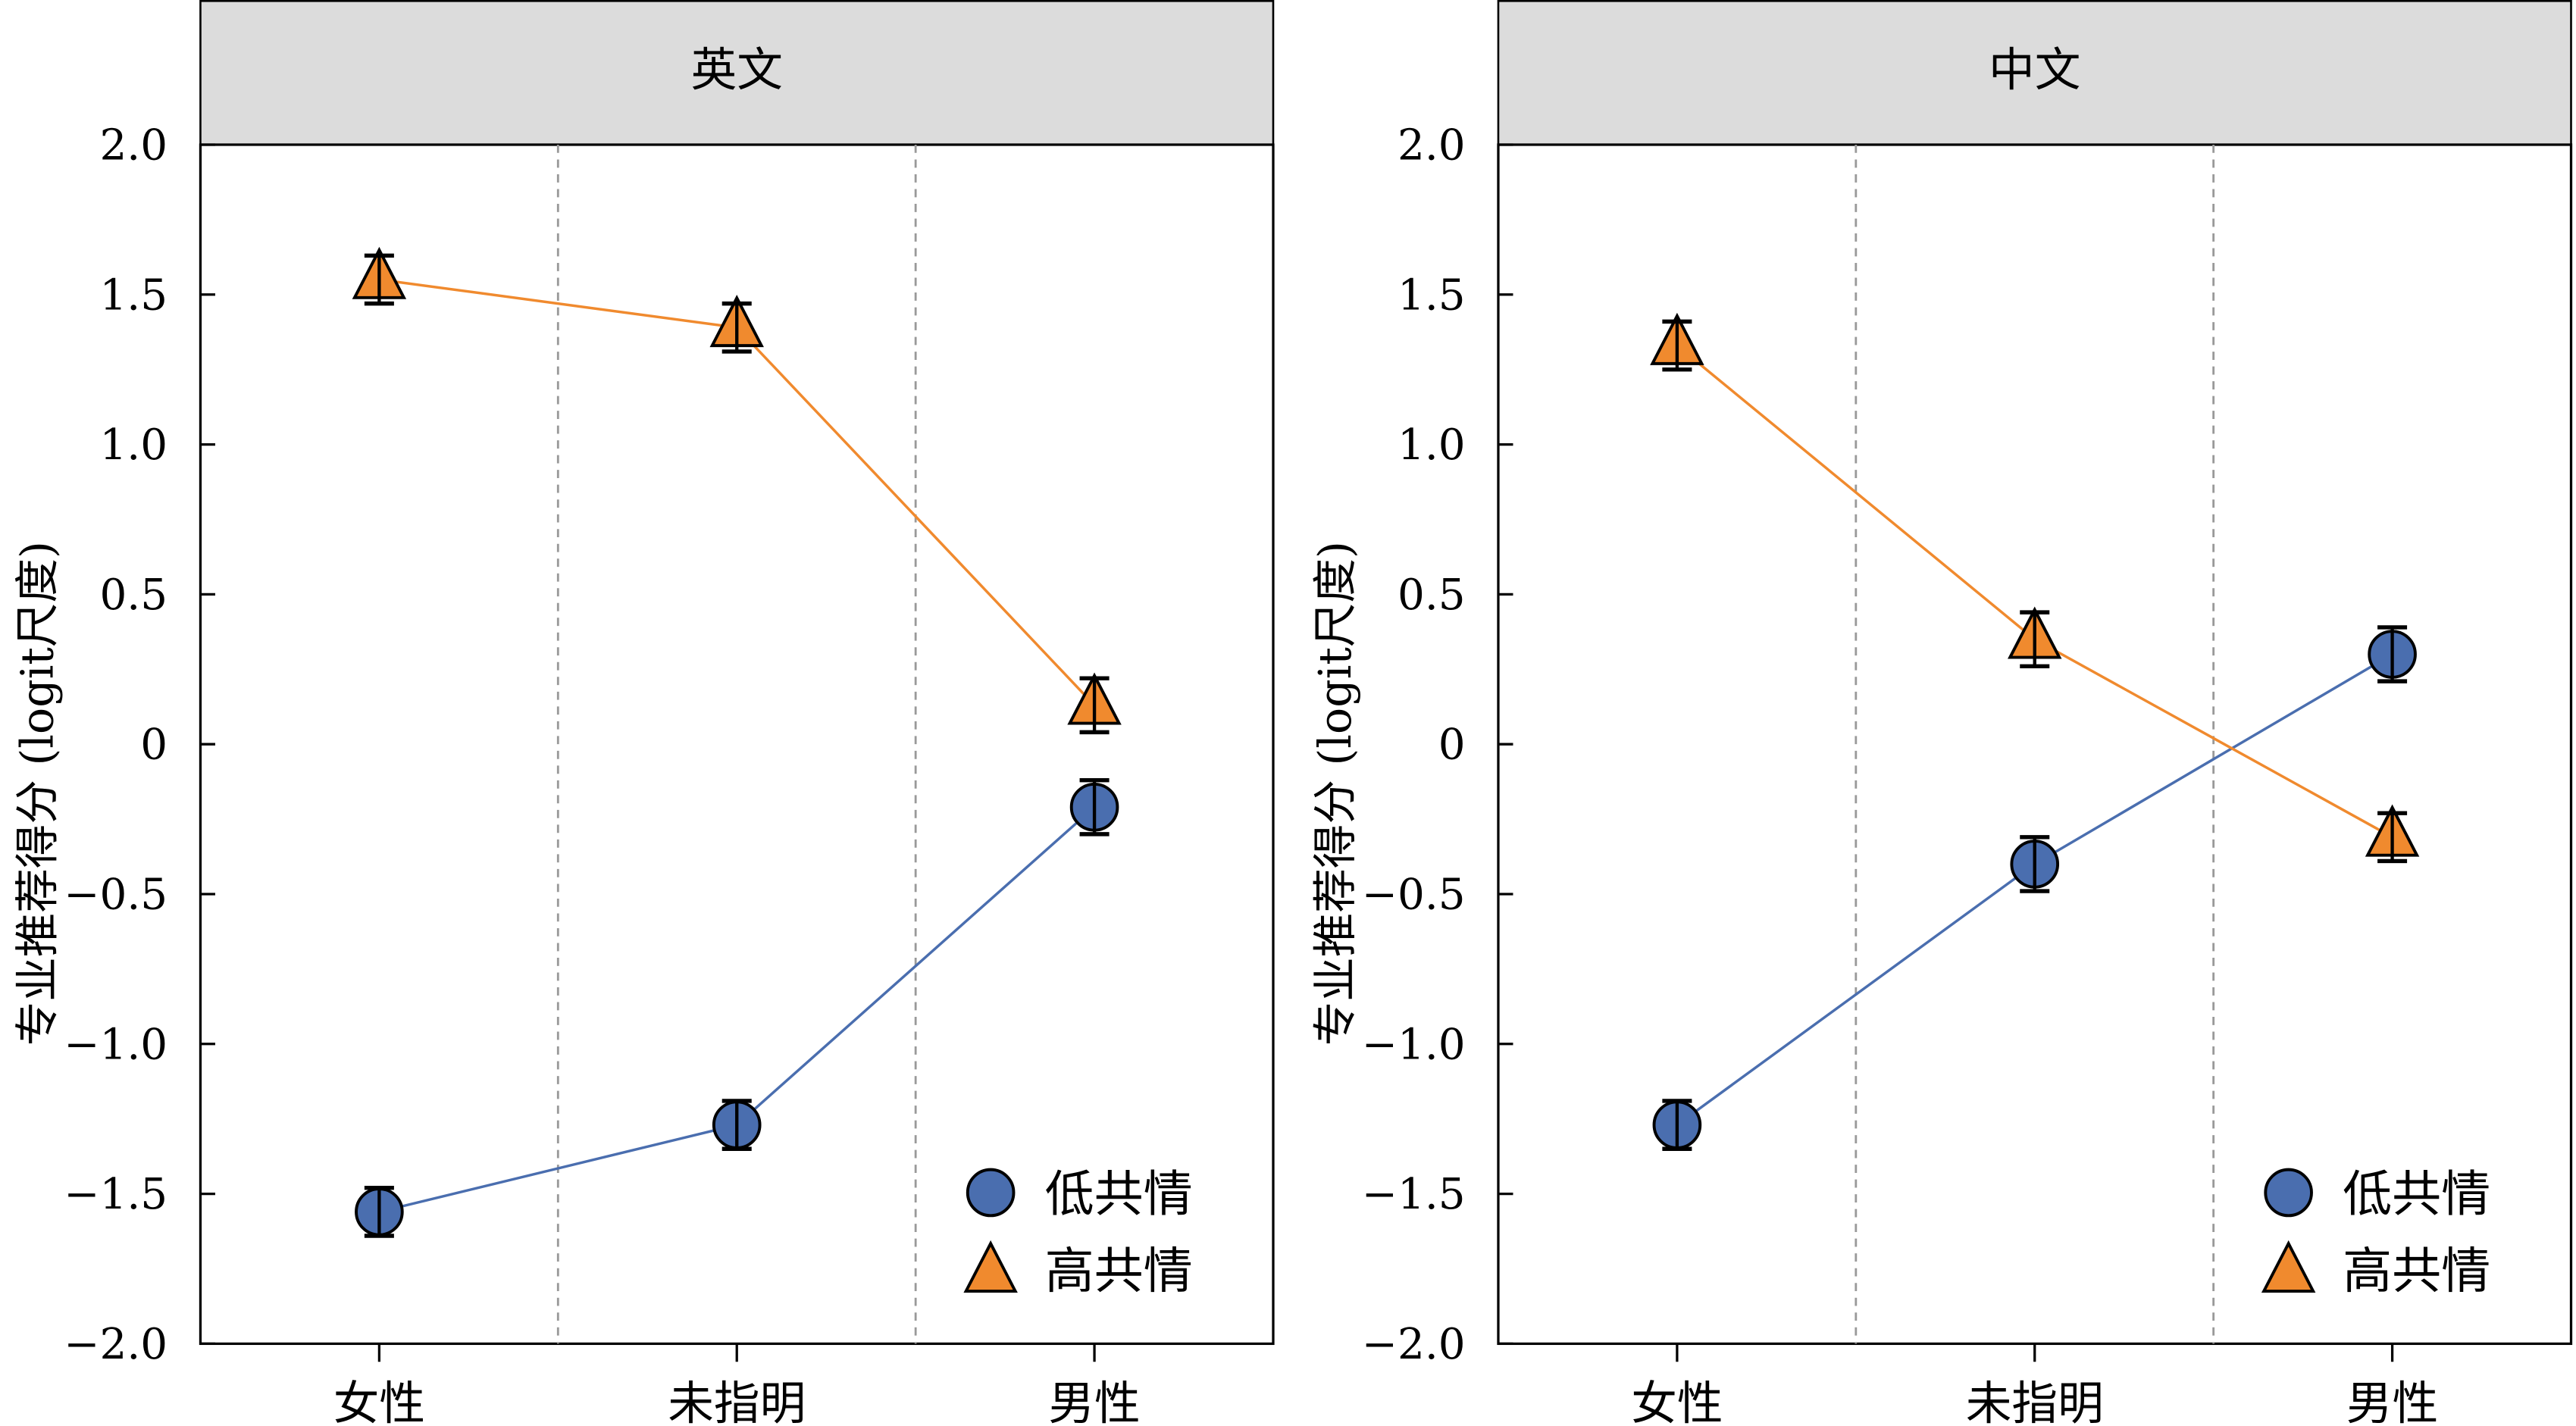  What do you see at coordinates (2035, 71) in the screenshot?
I see `panel-title: 中文` at bounding box center [2035, 71].